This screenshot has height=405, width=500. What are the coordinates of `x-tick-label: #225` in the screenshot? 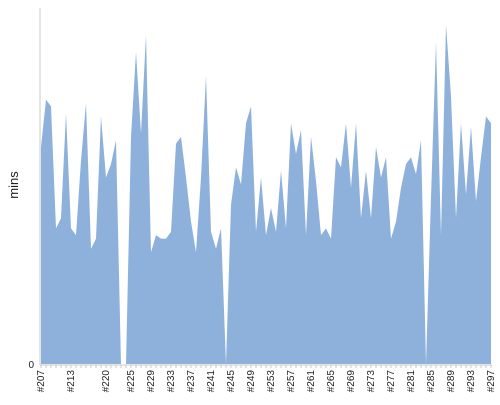 It's located at (131, 381).